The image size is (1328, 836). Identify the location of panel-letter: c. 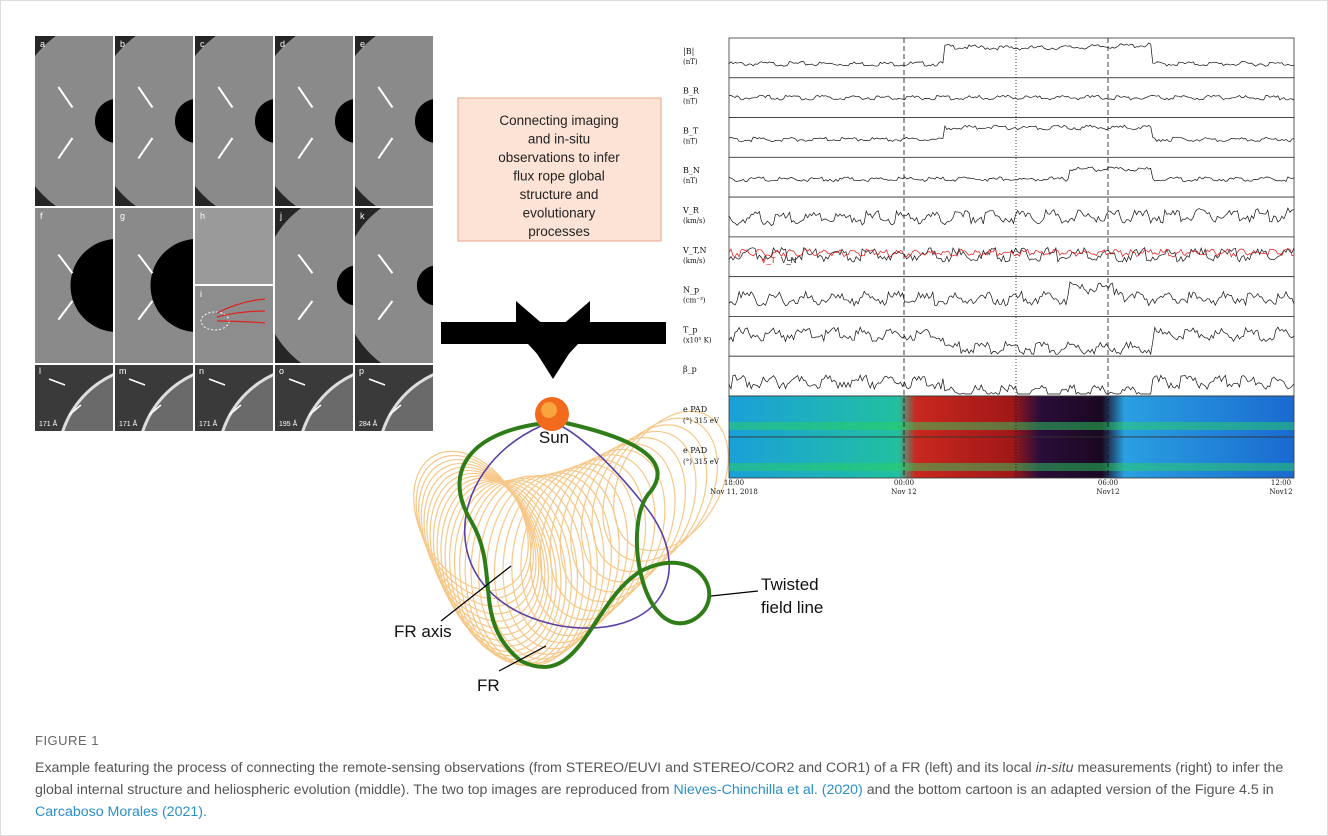
(202, 44).